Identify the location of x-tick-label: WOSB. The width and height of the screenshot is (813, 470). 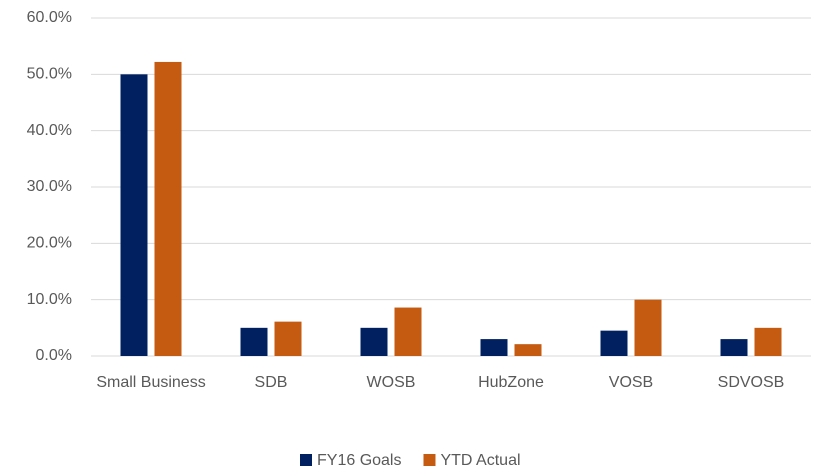
(391, 382).